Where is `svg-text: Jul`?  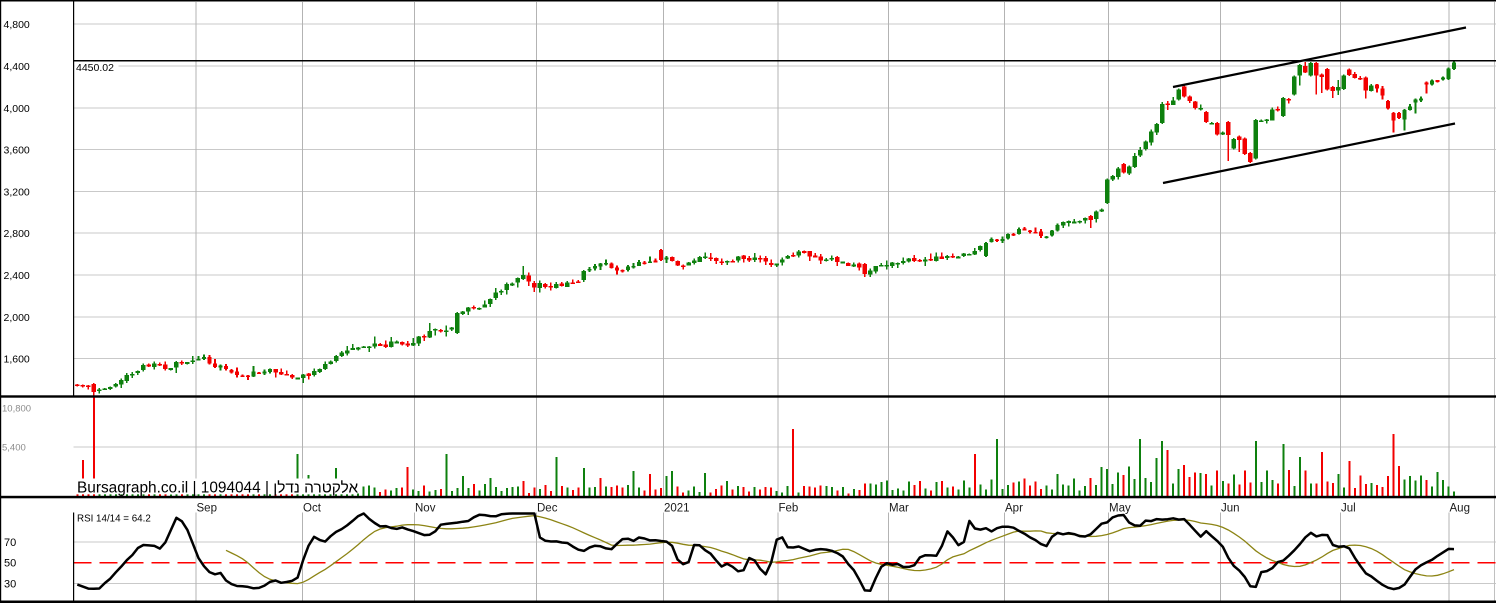
svg-text: Jul is located at coordinates (1348, 509).